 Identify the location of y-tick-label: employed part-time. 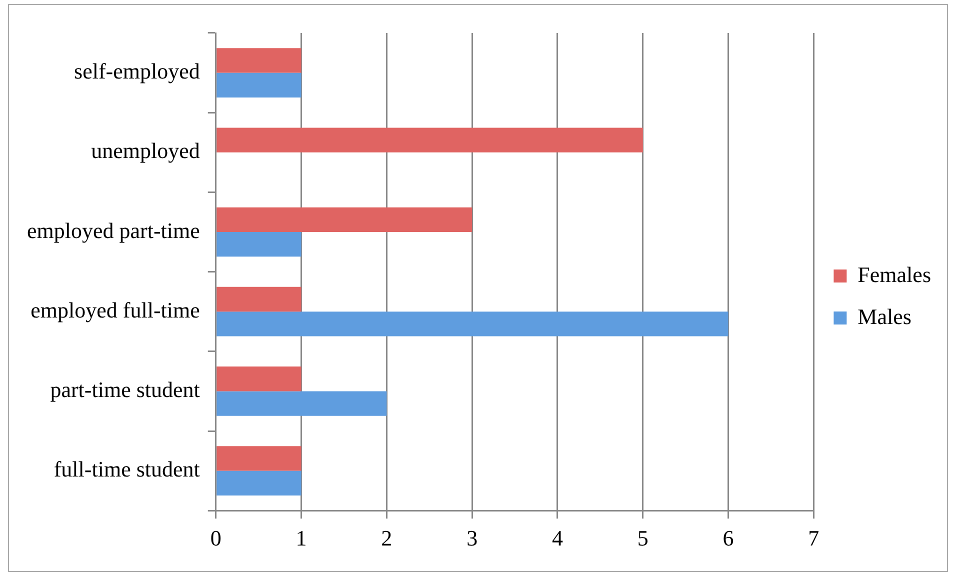
(113, 230).